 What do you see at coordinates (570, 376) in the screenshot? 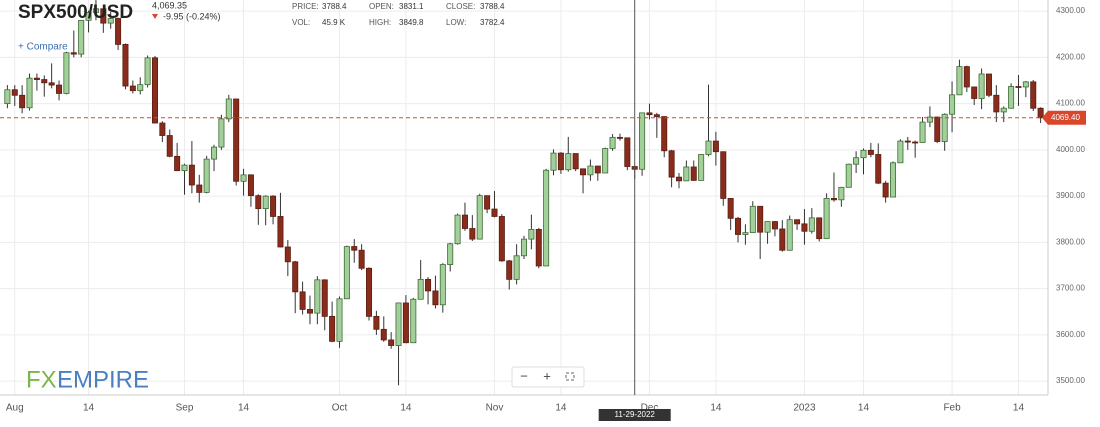
I see `fullscreen` at bounding box center [570, 376].